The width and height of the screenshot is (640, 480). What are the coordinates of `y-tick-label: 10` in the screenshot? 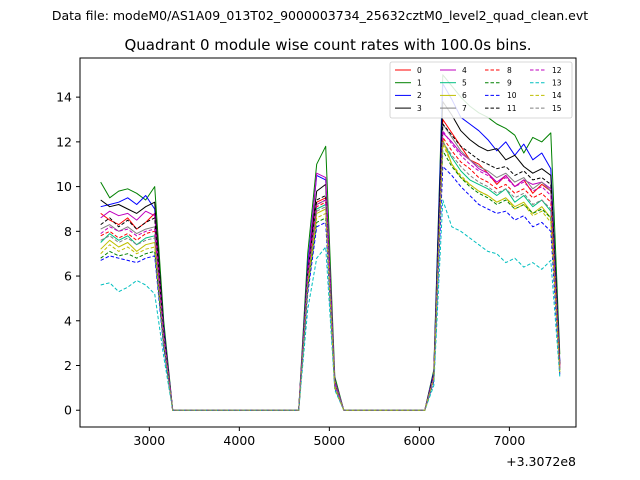 It's located at (64, 186).